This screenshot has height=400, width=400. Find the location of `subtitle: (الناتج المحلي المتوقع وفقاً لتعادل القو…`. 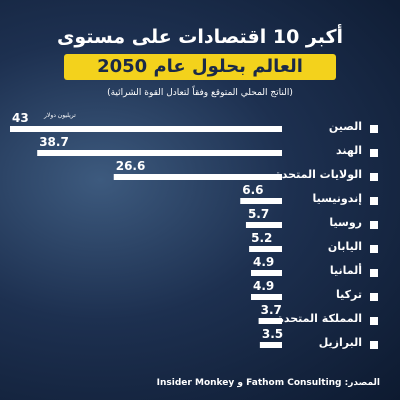

subtitle: (الناتج المحلي المتوقع وفقاً لتعادل القو… is located at coordinates (200, 93).